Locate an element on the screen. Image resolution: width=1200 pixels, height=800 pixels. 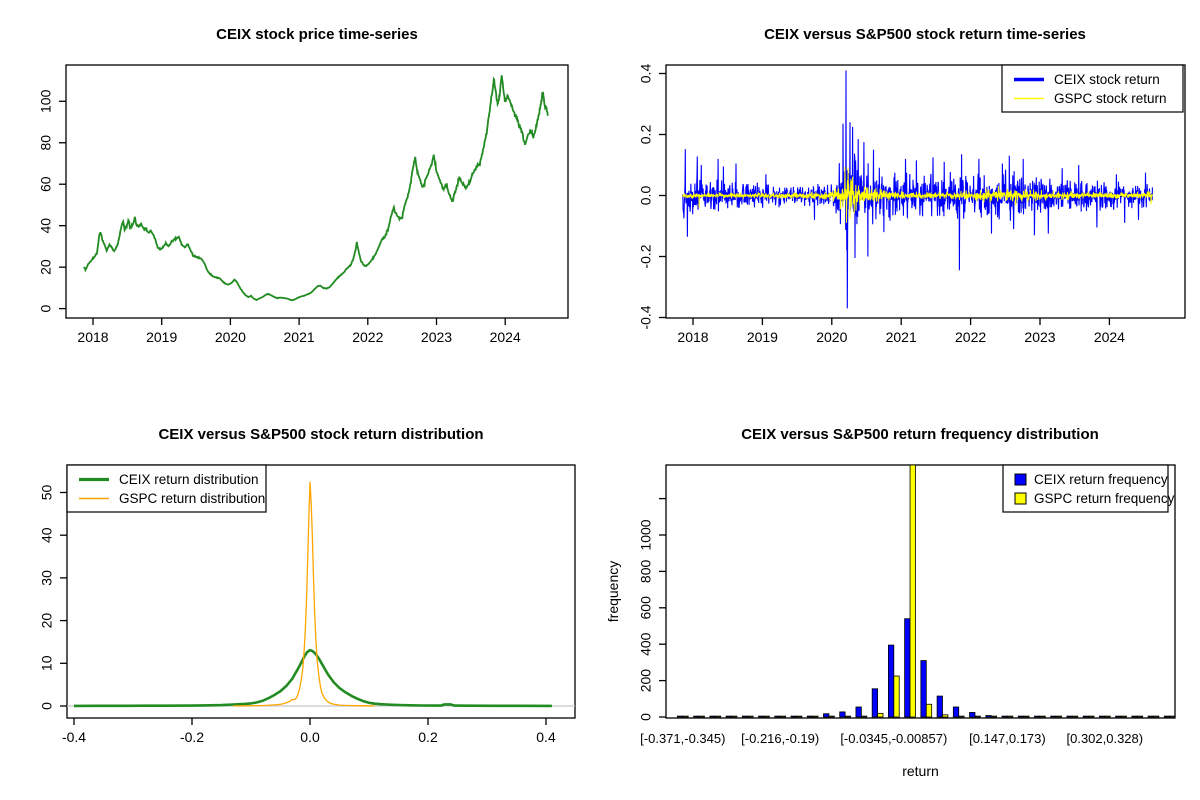
x-axis-label: return is located at coordinates (920, 771).